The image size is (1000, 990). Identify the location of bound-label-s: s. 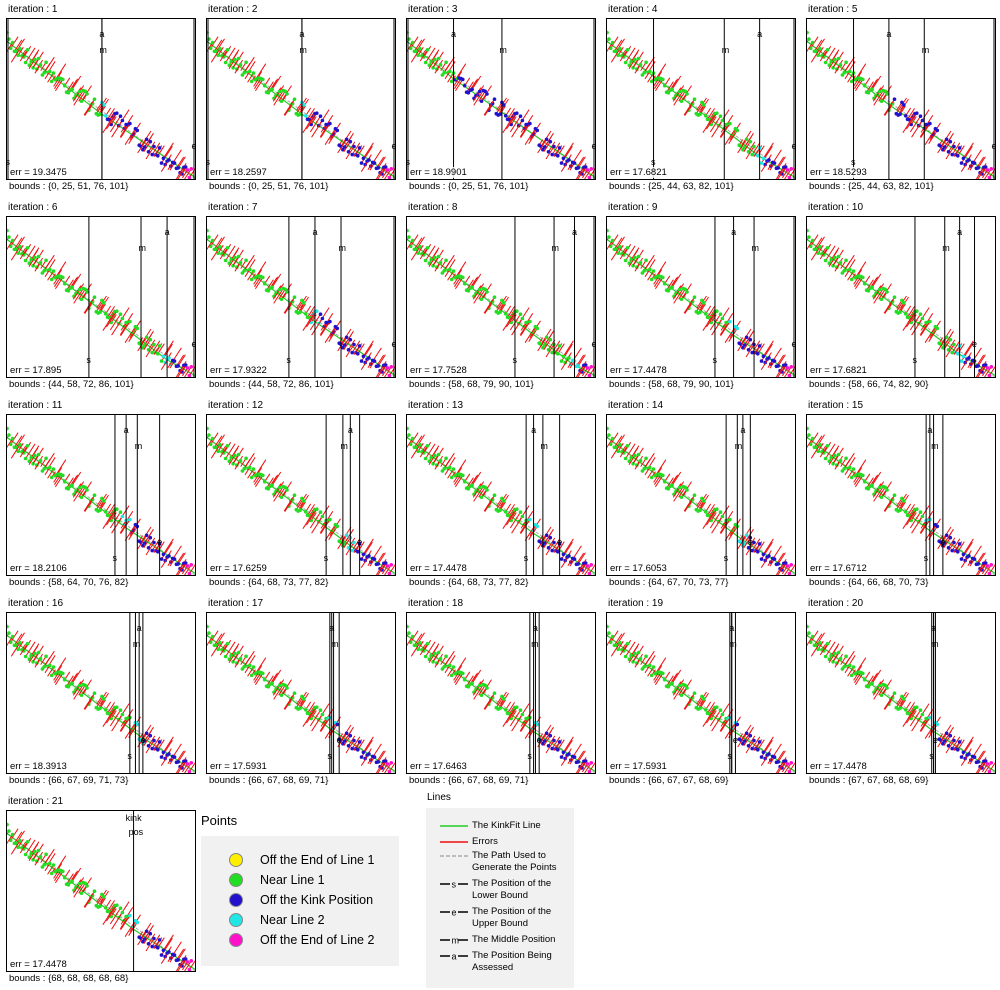
(729, 756).